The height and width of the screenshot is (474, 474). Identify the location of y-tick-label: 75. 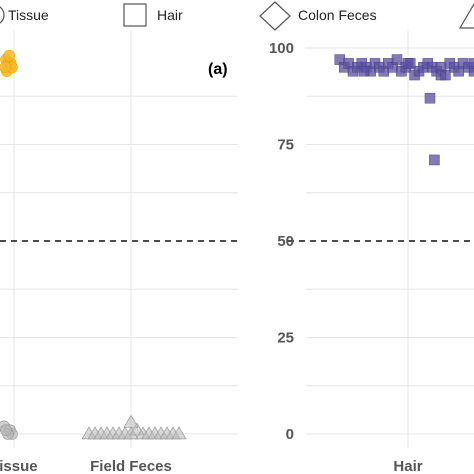
(285, 145).